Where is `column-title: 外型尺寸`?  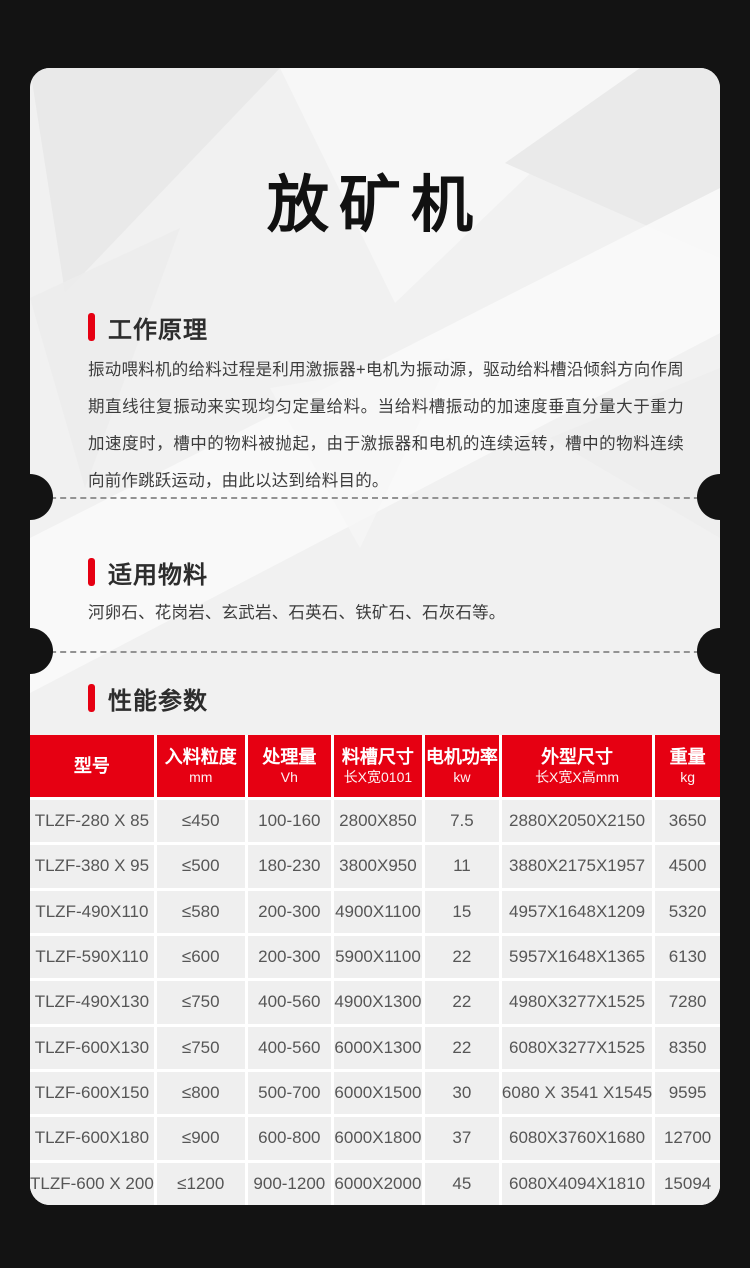 column-title: 外型尺寸 is located at coordinates (577, 757).